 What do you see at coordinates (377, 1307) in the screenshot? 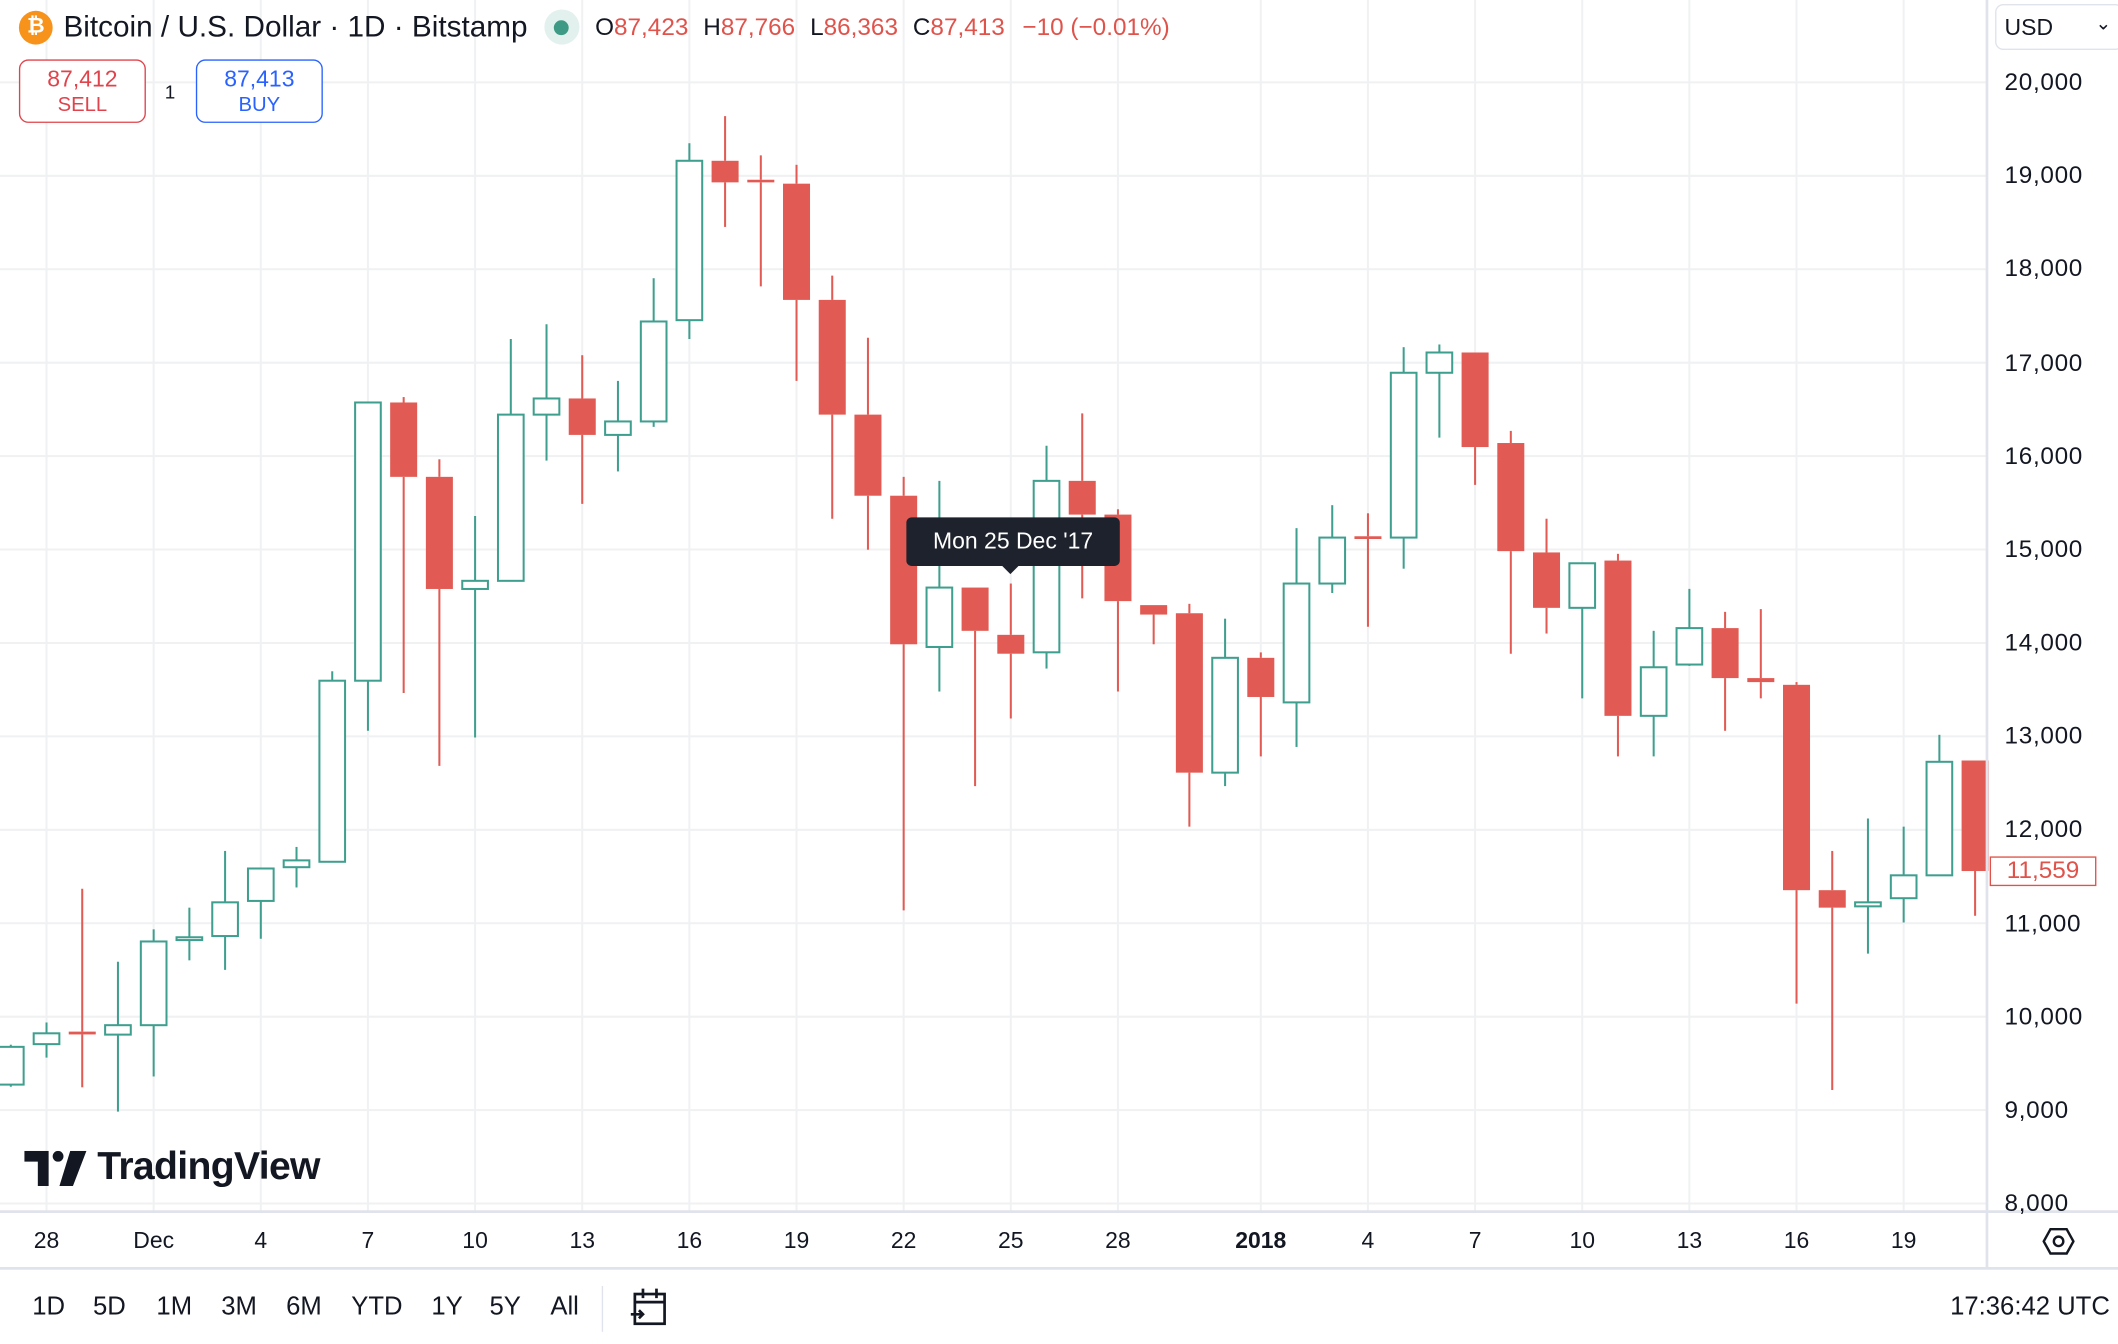
I see `range-button-ytd: YTD` at bounding box center [377, 1307].